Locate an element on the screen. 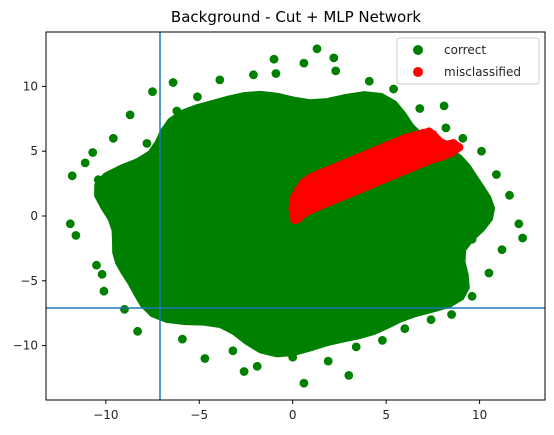 This screenshot has width=554, height=435. x-tick-label: −5 is located at coordinates (199, 415).